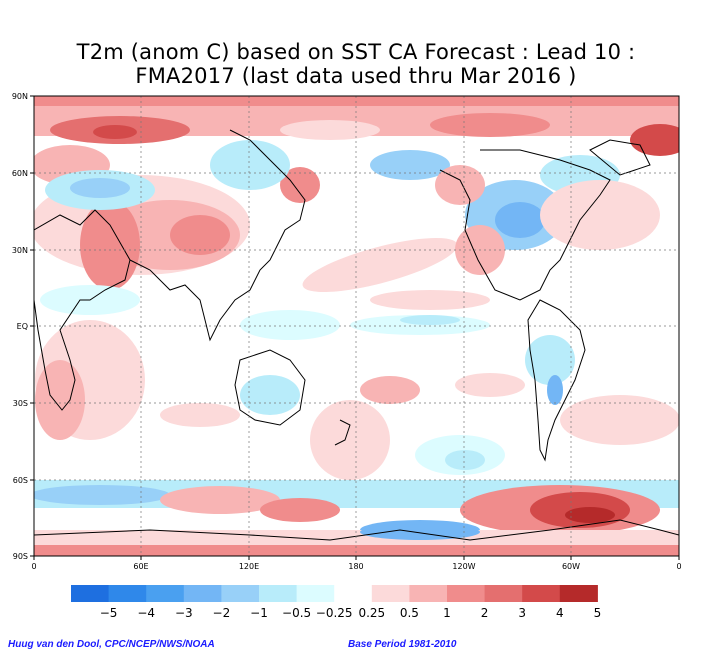 The width and height of the screenshot is (712, 650). Describe the element at coordinates (356, 76) in the screenshot. I see `map-title-line-2: FMA2017 (last data used thru Mar 2016 )` at that location.